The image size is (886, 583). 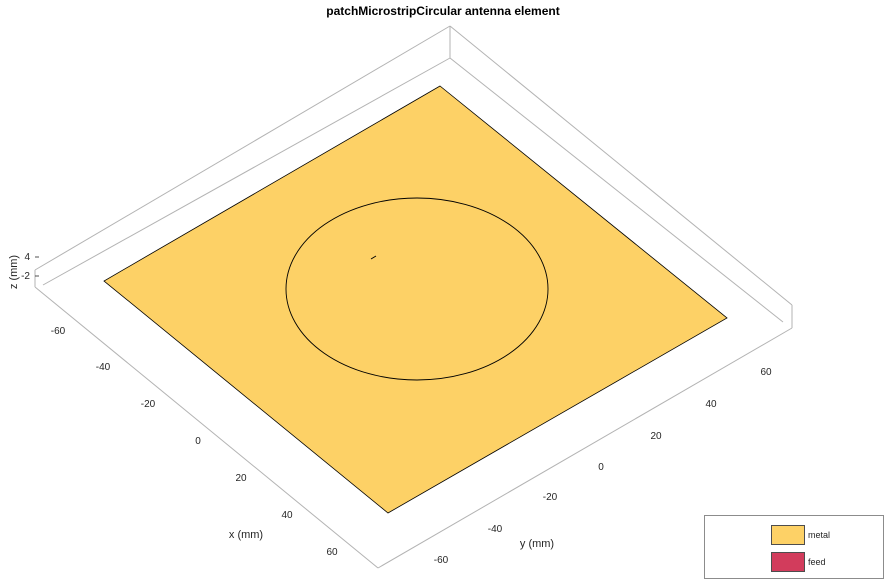 What do you see at coordinates (788, 562) in the screenshot?
I see `feed-swatch` at bounding box center [788, 562].